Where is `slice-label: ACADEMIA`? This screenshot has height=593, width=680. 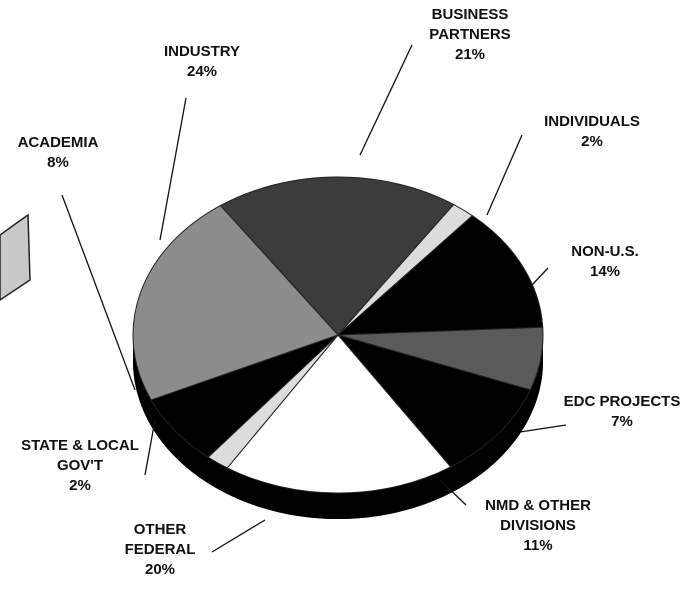
slice-label: ACADEMIA is located at coordinates (58, 142).